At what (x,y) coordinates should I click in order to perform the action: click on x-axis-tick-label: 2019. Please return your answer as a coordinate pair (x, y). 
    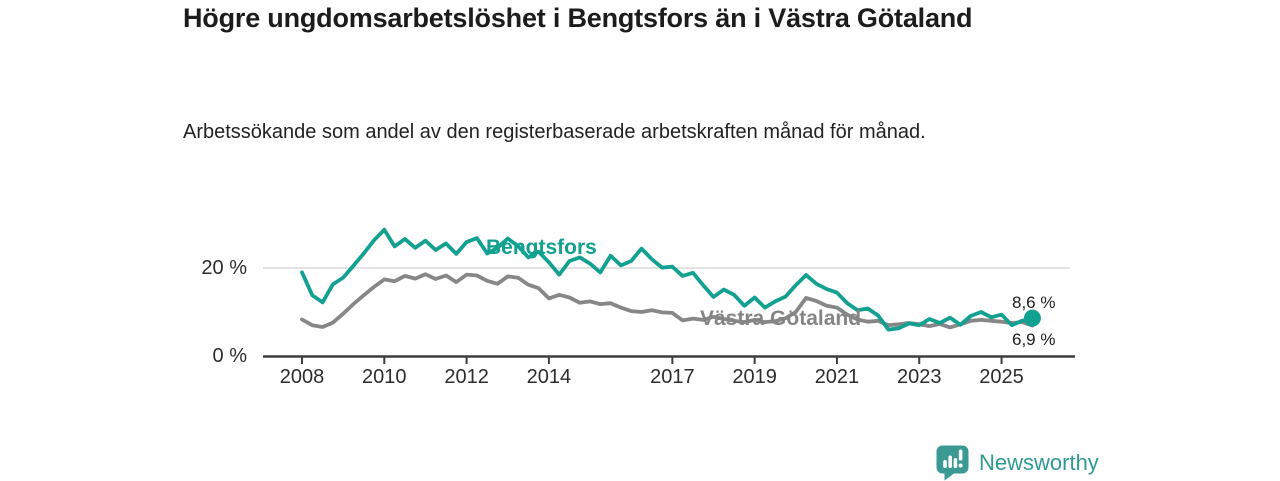
    Looking at the image, I should click on (754, 377).